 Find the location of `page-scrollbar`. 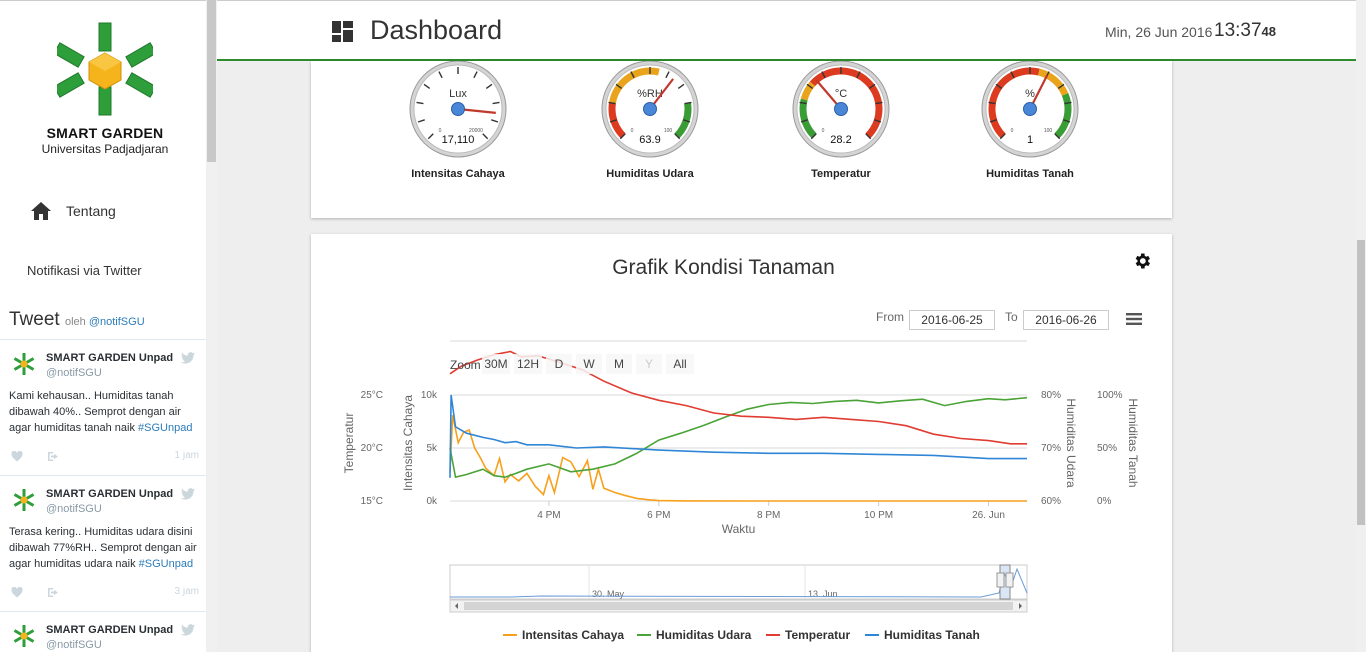

page-scrollbar is located at coordinates (1361, 326).